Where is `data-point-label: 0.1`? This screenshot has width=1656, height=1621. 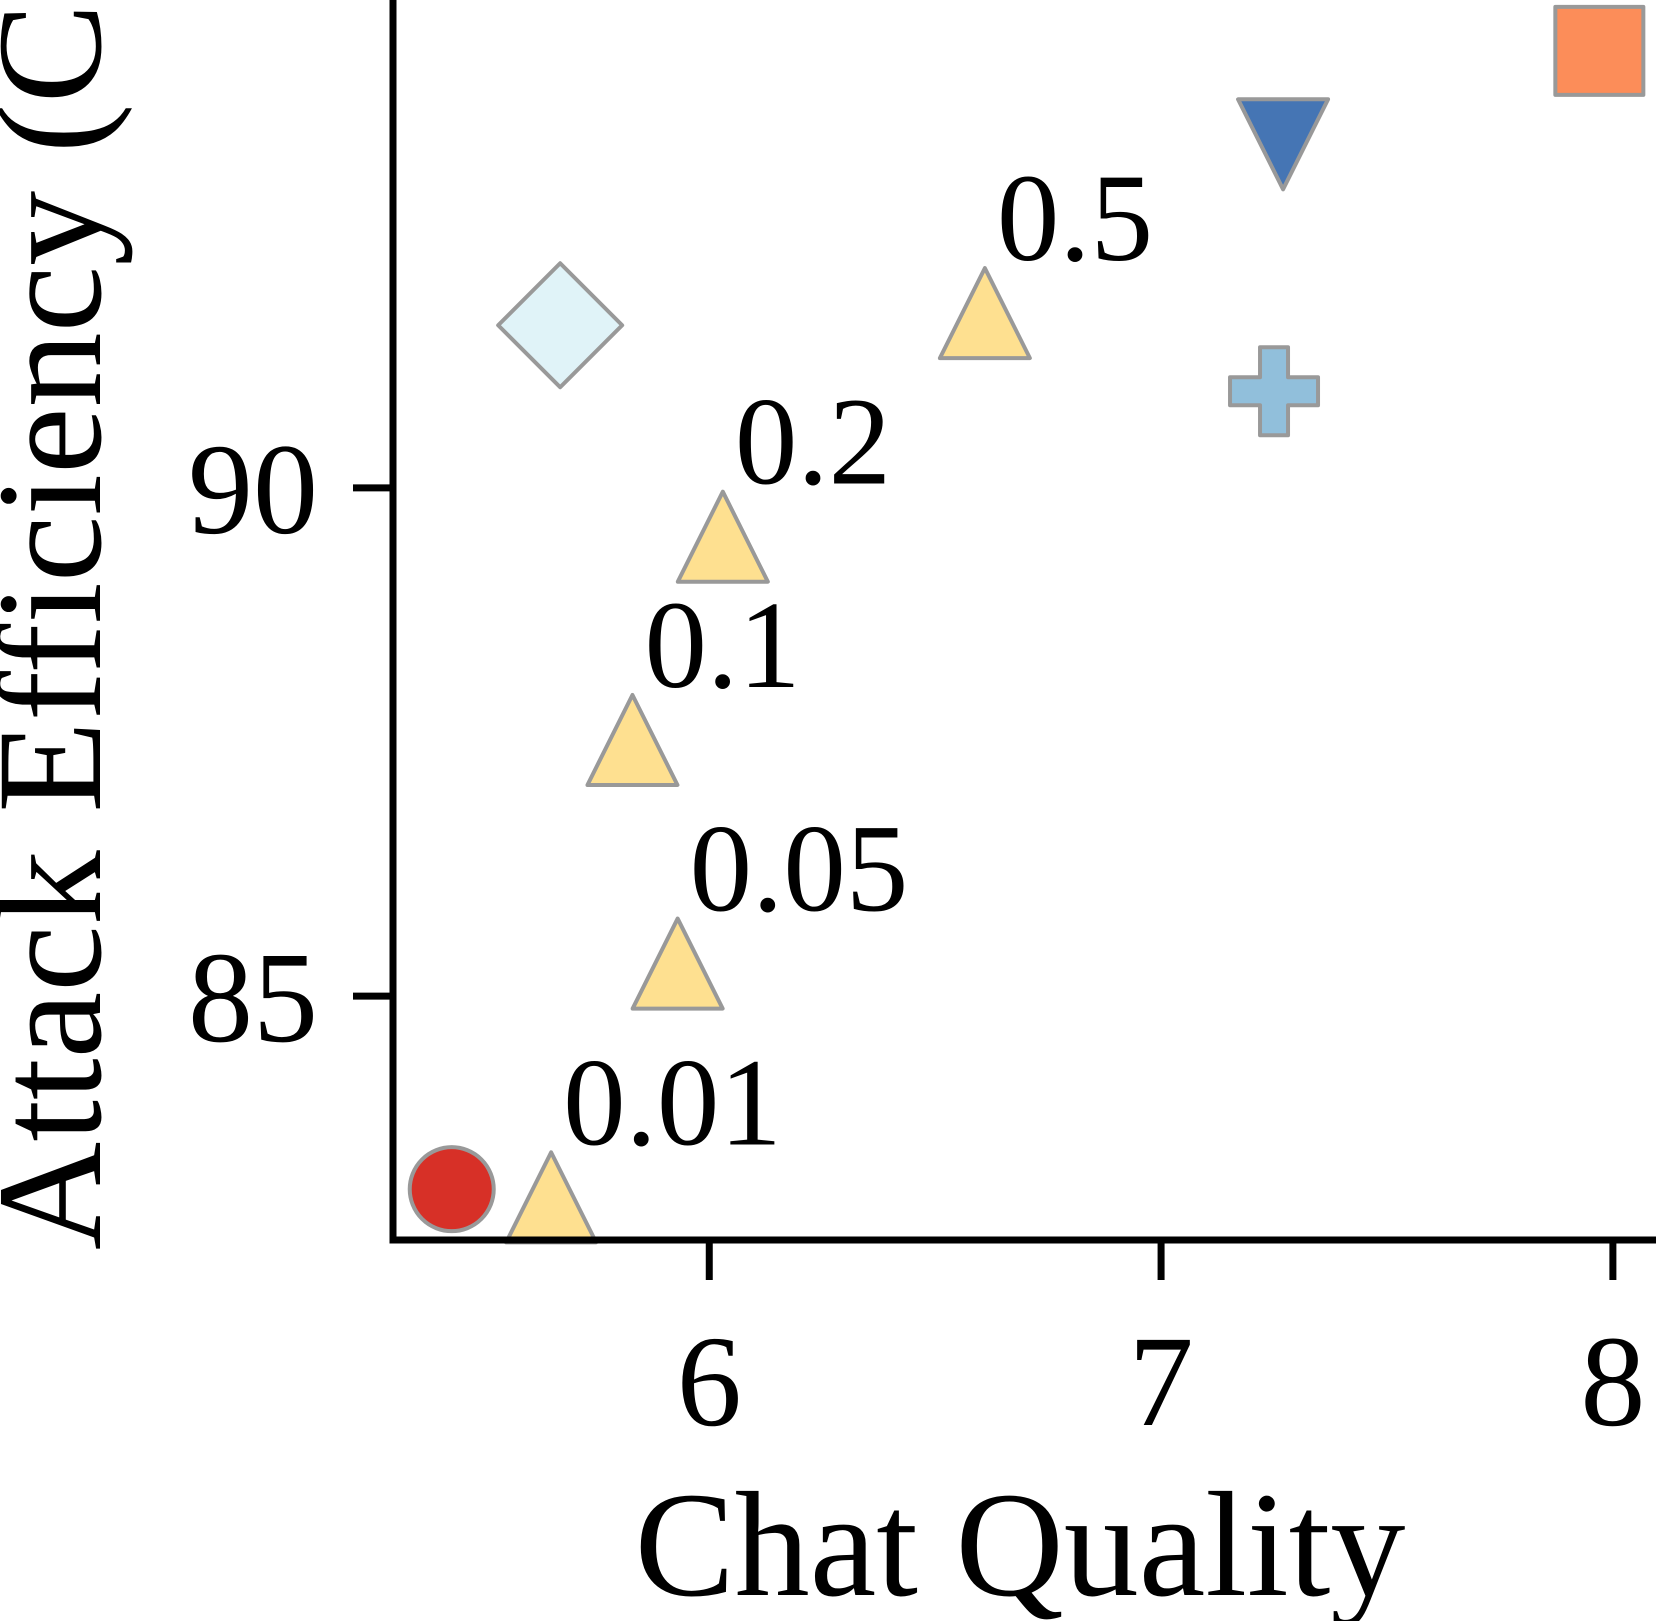
data-point-label: 0.1 is located at coordinates (722, 646).